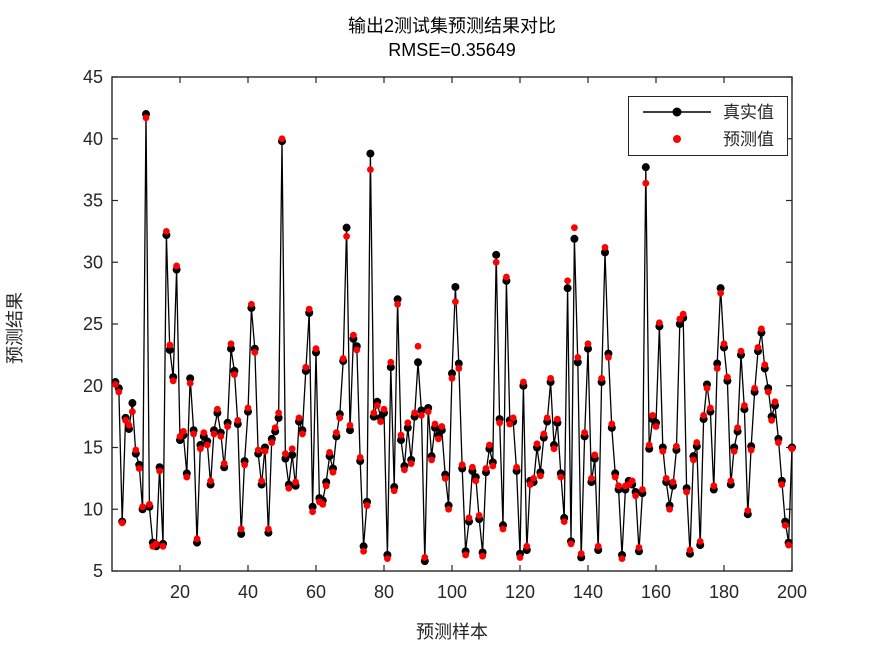  I want to click on x-tick-label: 200, so click(792, 592).